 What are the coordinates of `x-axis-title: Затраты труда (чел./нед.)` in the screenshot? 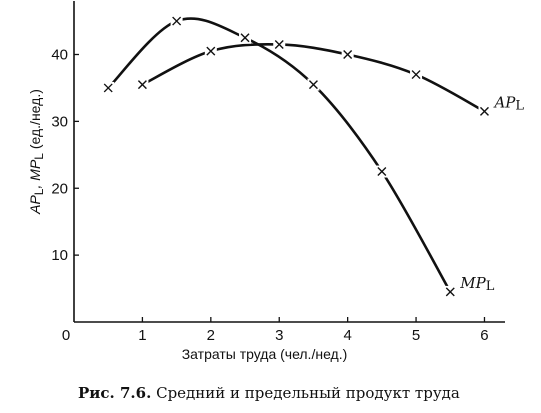 It's located at (265, 354).